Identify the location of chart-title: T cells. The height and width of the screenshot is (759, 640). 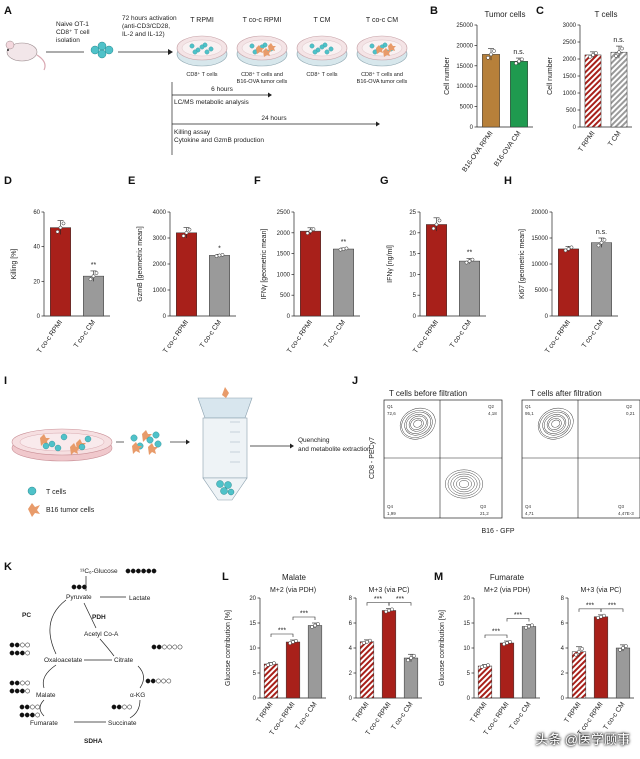
(606, 14).